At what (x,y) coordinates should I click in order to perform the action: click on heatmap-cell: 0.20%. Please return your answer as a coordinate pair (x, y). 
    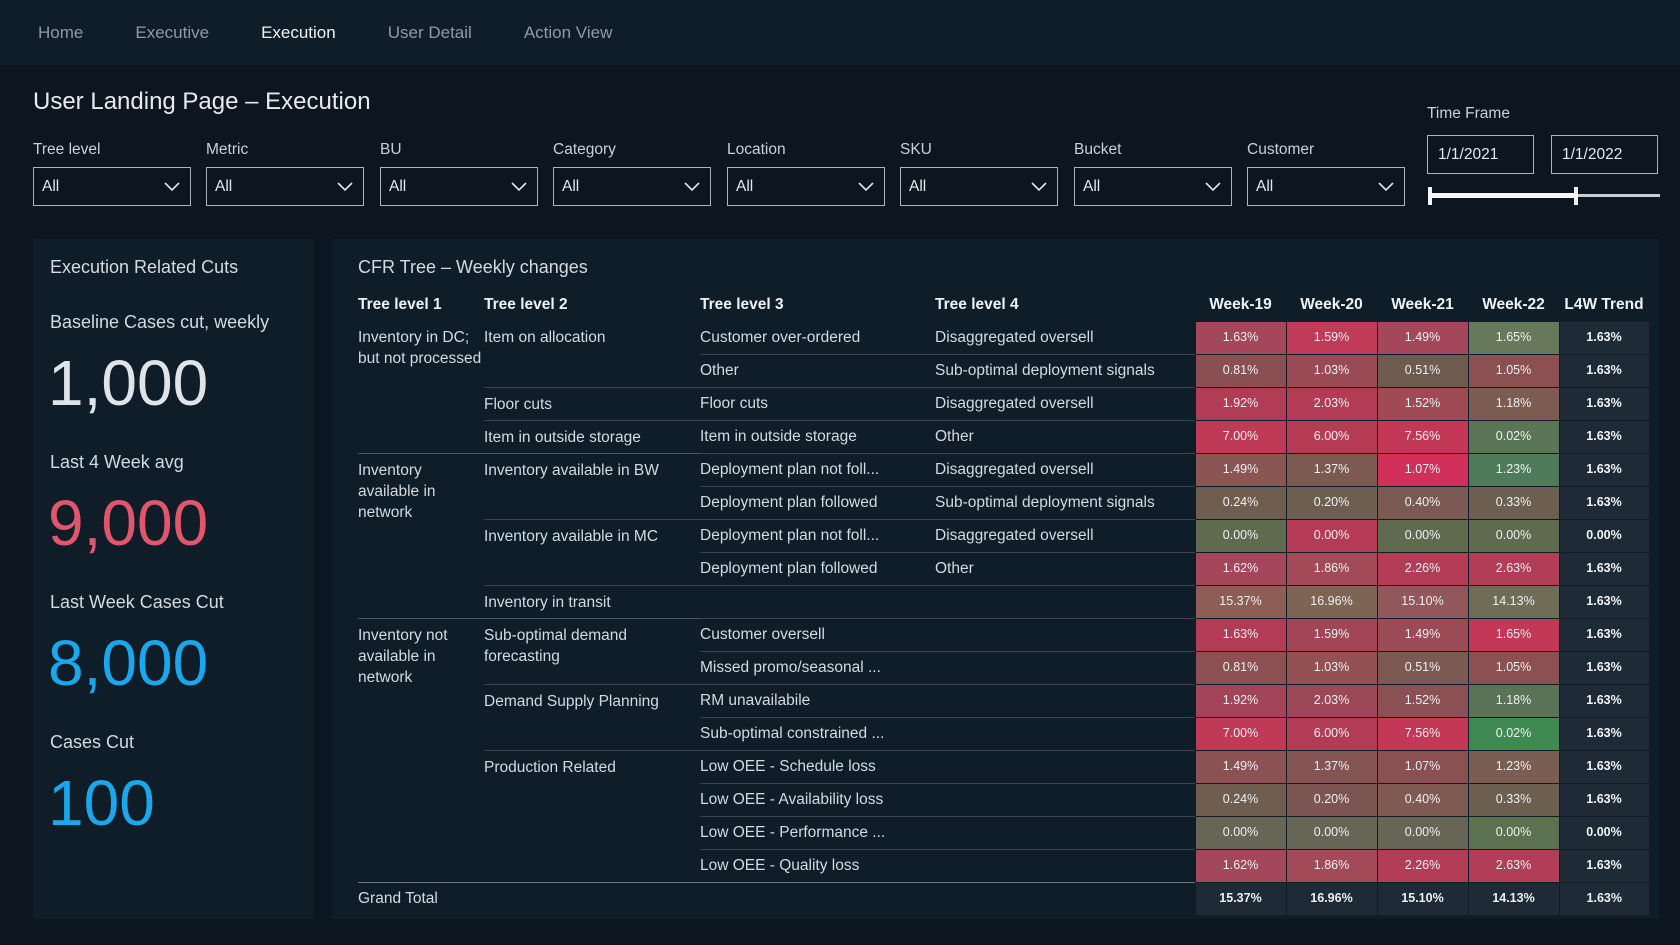
    Looking at the image, I should click on (1331, 502).